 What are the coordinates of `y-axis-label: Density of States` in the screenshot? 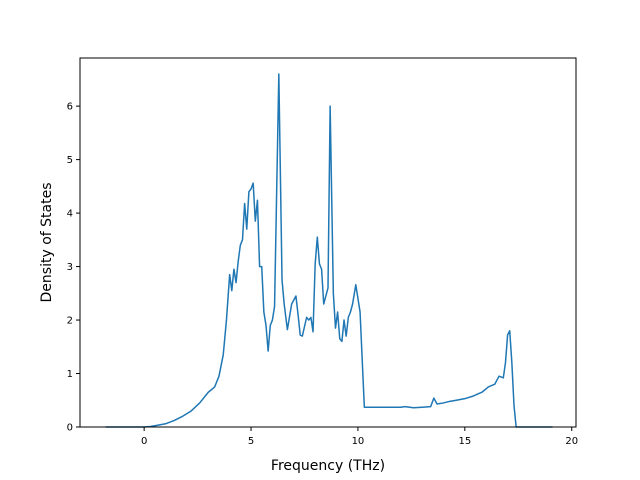 It's located at (47, 243).